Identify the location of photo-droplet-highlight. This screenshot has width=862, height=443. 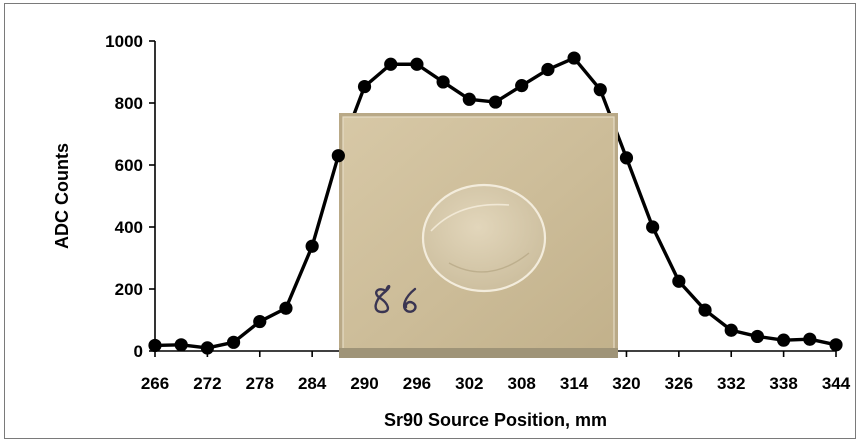
(470, 217).